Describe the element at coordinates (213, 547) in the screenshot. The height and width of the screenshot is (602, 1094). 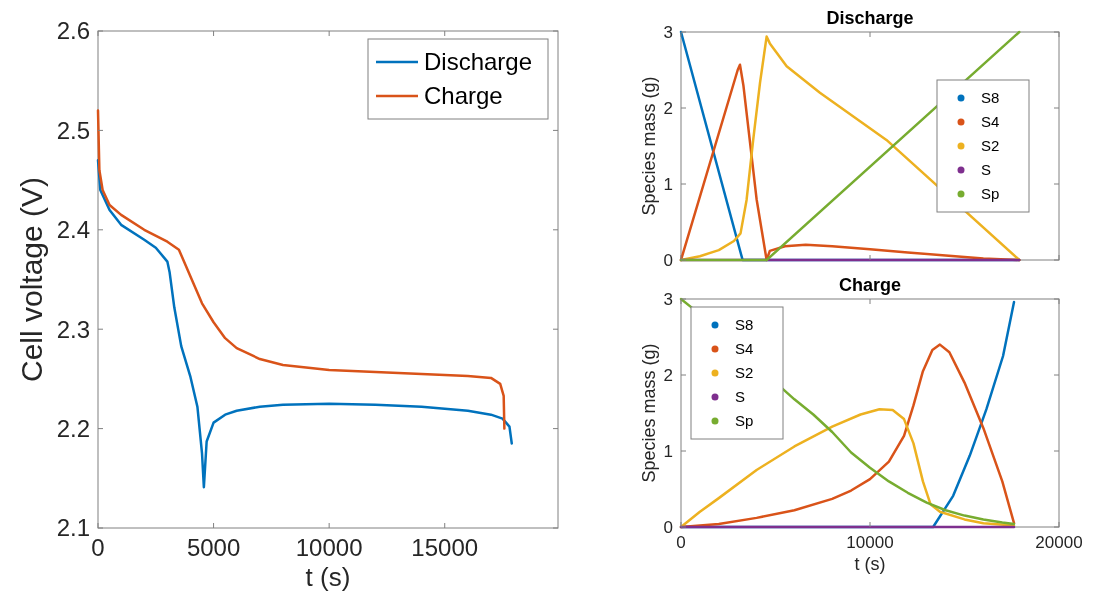
I see `x-tick-label: 5000` at that location.